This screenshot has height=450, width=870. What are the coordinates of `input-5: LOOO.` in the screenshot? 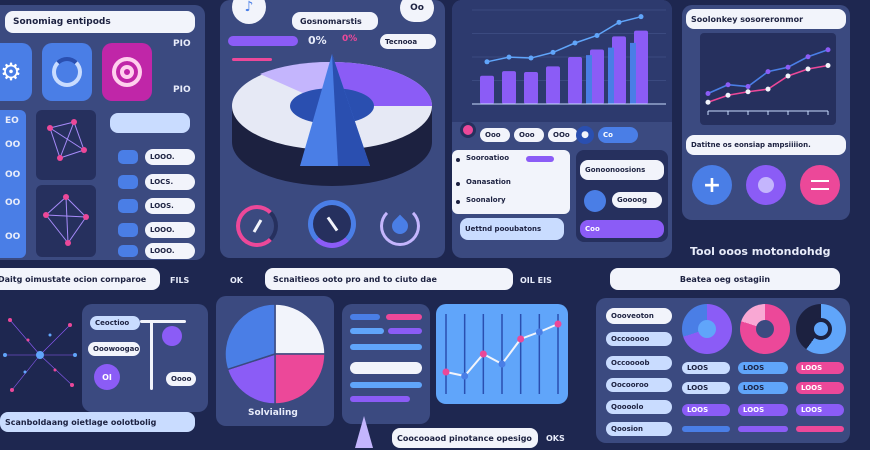 It's located at (170, 251).